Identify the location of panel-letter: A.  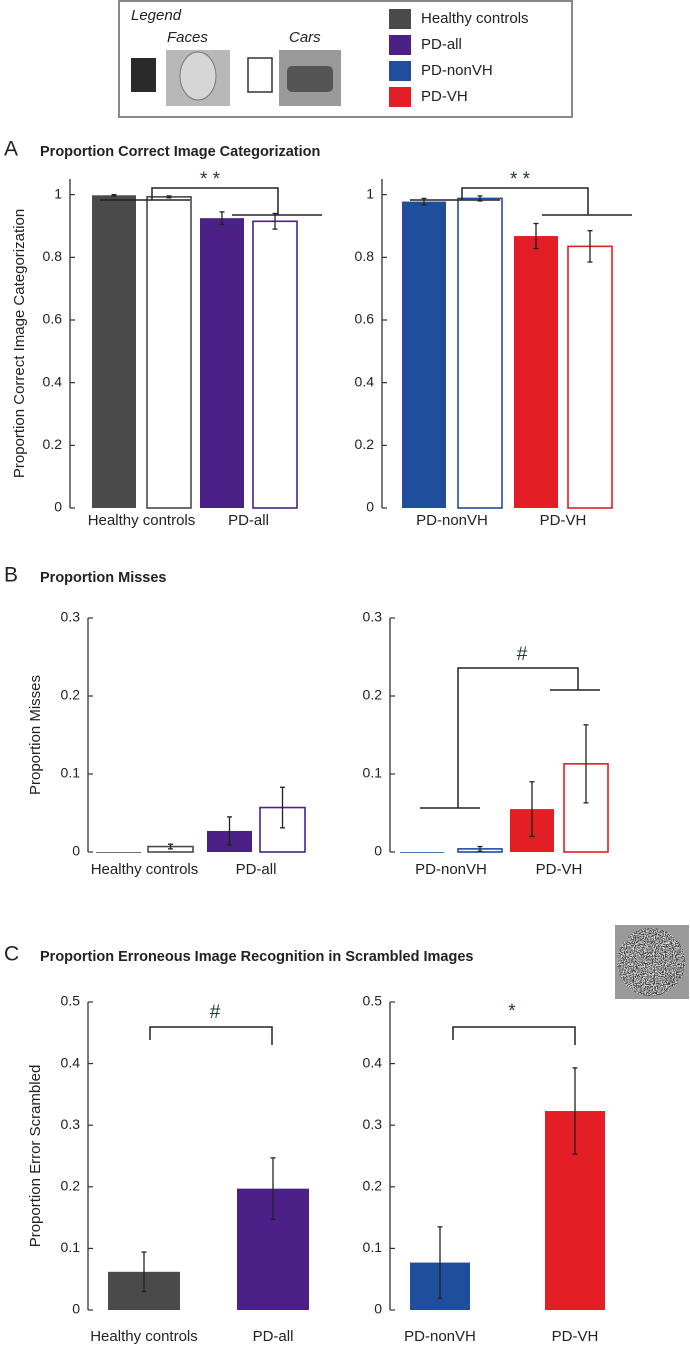
(11, 149).